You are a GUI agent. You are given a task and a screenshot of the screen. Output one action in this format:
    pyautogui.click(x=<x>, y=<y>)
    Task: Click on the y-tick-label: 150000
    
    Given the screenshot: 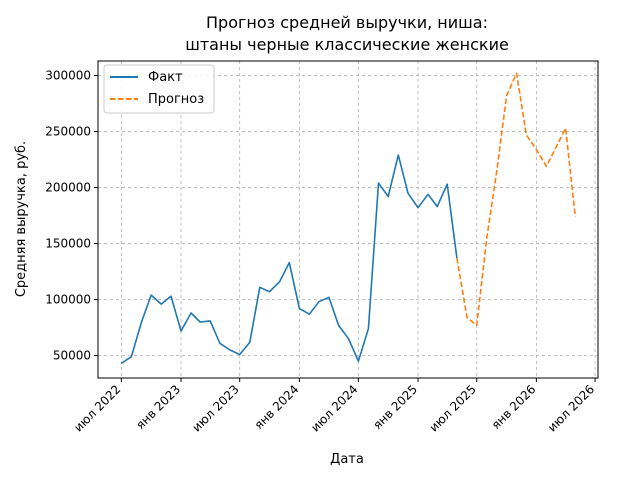 What is the action you would take?
    pyautogui.click(x=68, y=244)
    